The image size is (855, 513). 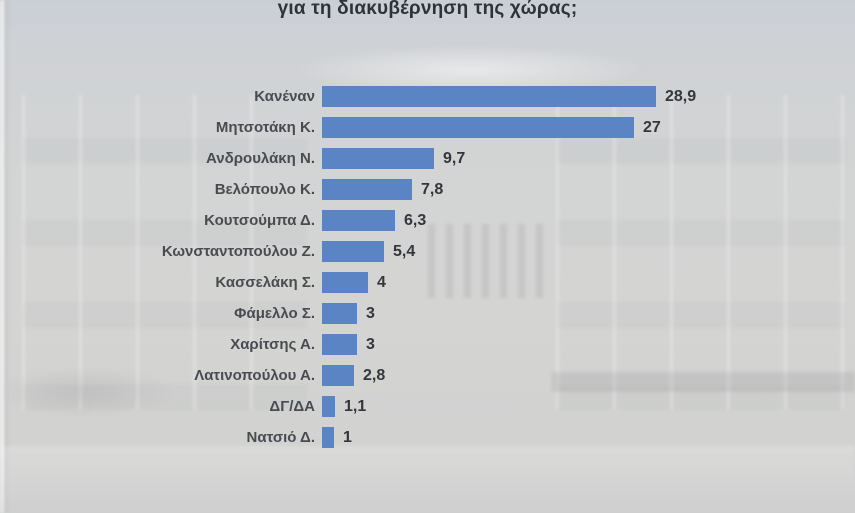 I want to click on category-label: Φάμελλο Σ., so click(x=274, y=313).